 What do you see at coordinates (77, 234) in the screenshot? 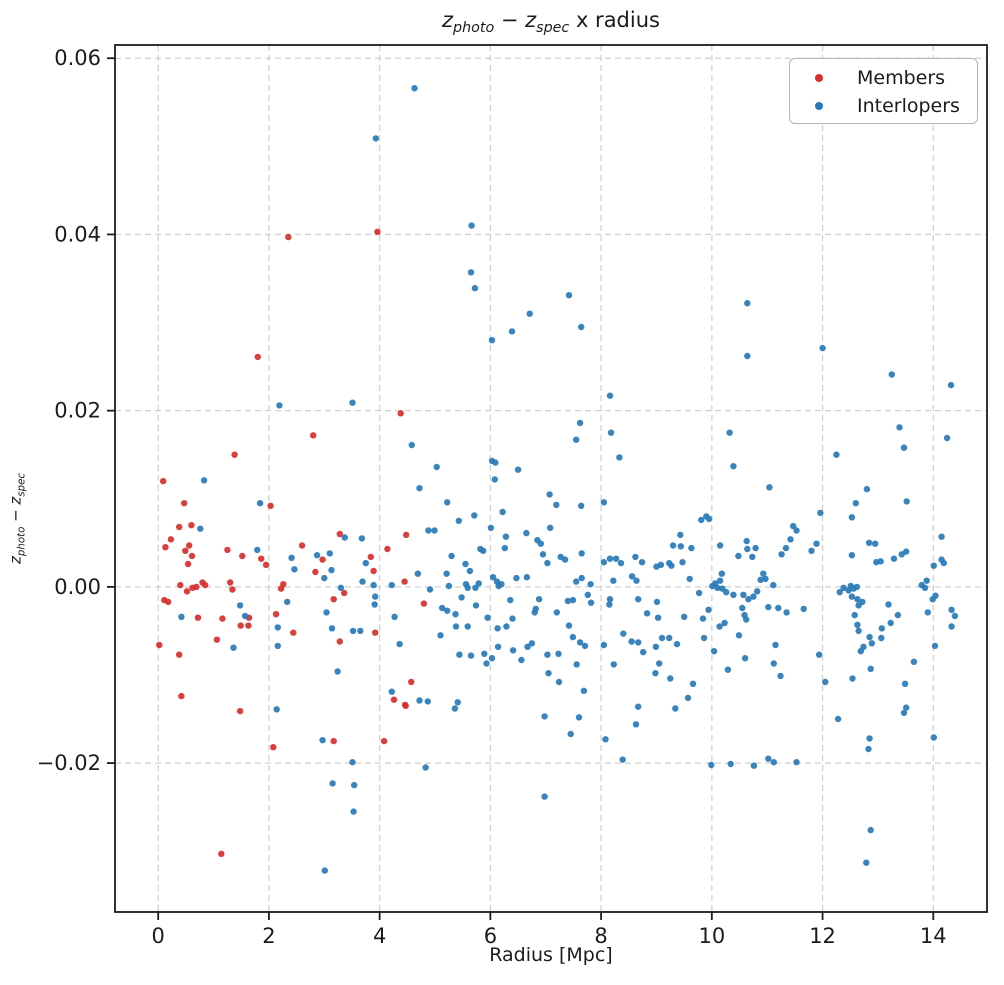
I see `y-tick-label: 0.04` at bounding box center [77, 234].